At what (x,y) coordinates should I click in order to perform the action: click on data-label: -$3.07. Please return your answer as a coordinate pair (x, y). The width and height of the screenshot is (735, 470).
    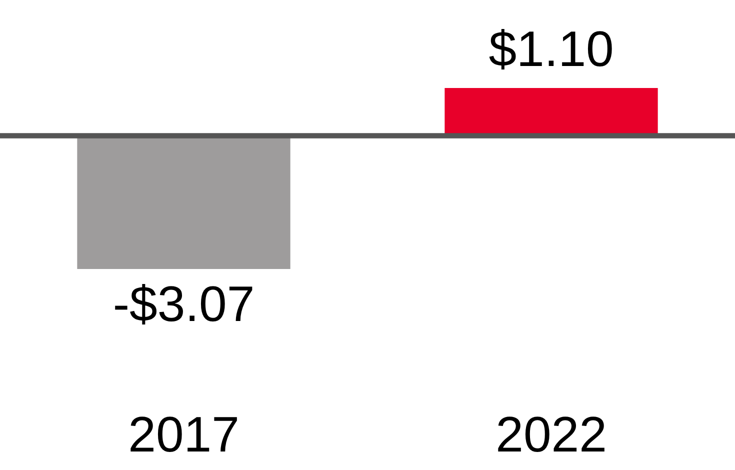
    Looking at the image, I should click on (183, 304).